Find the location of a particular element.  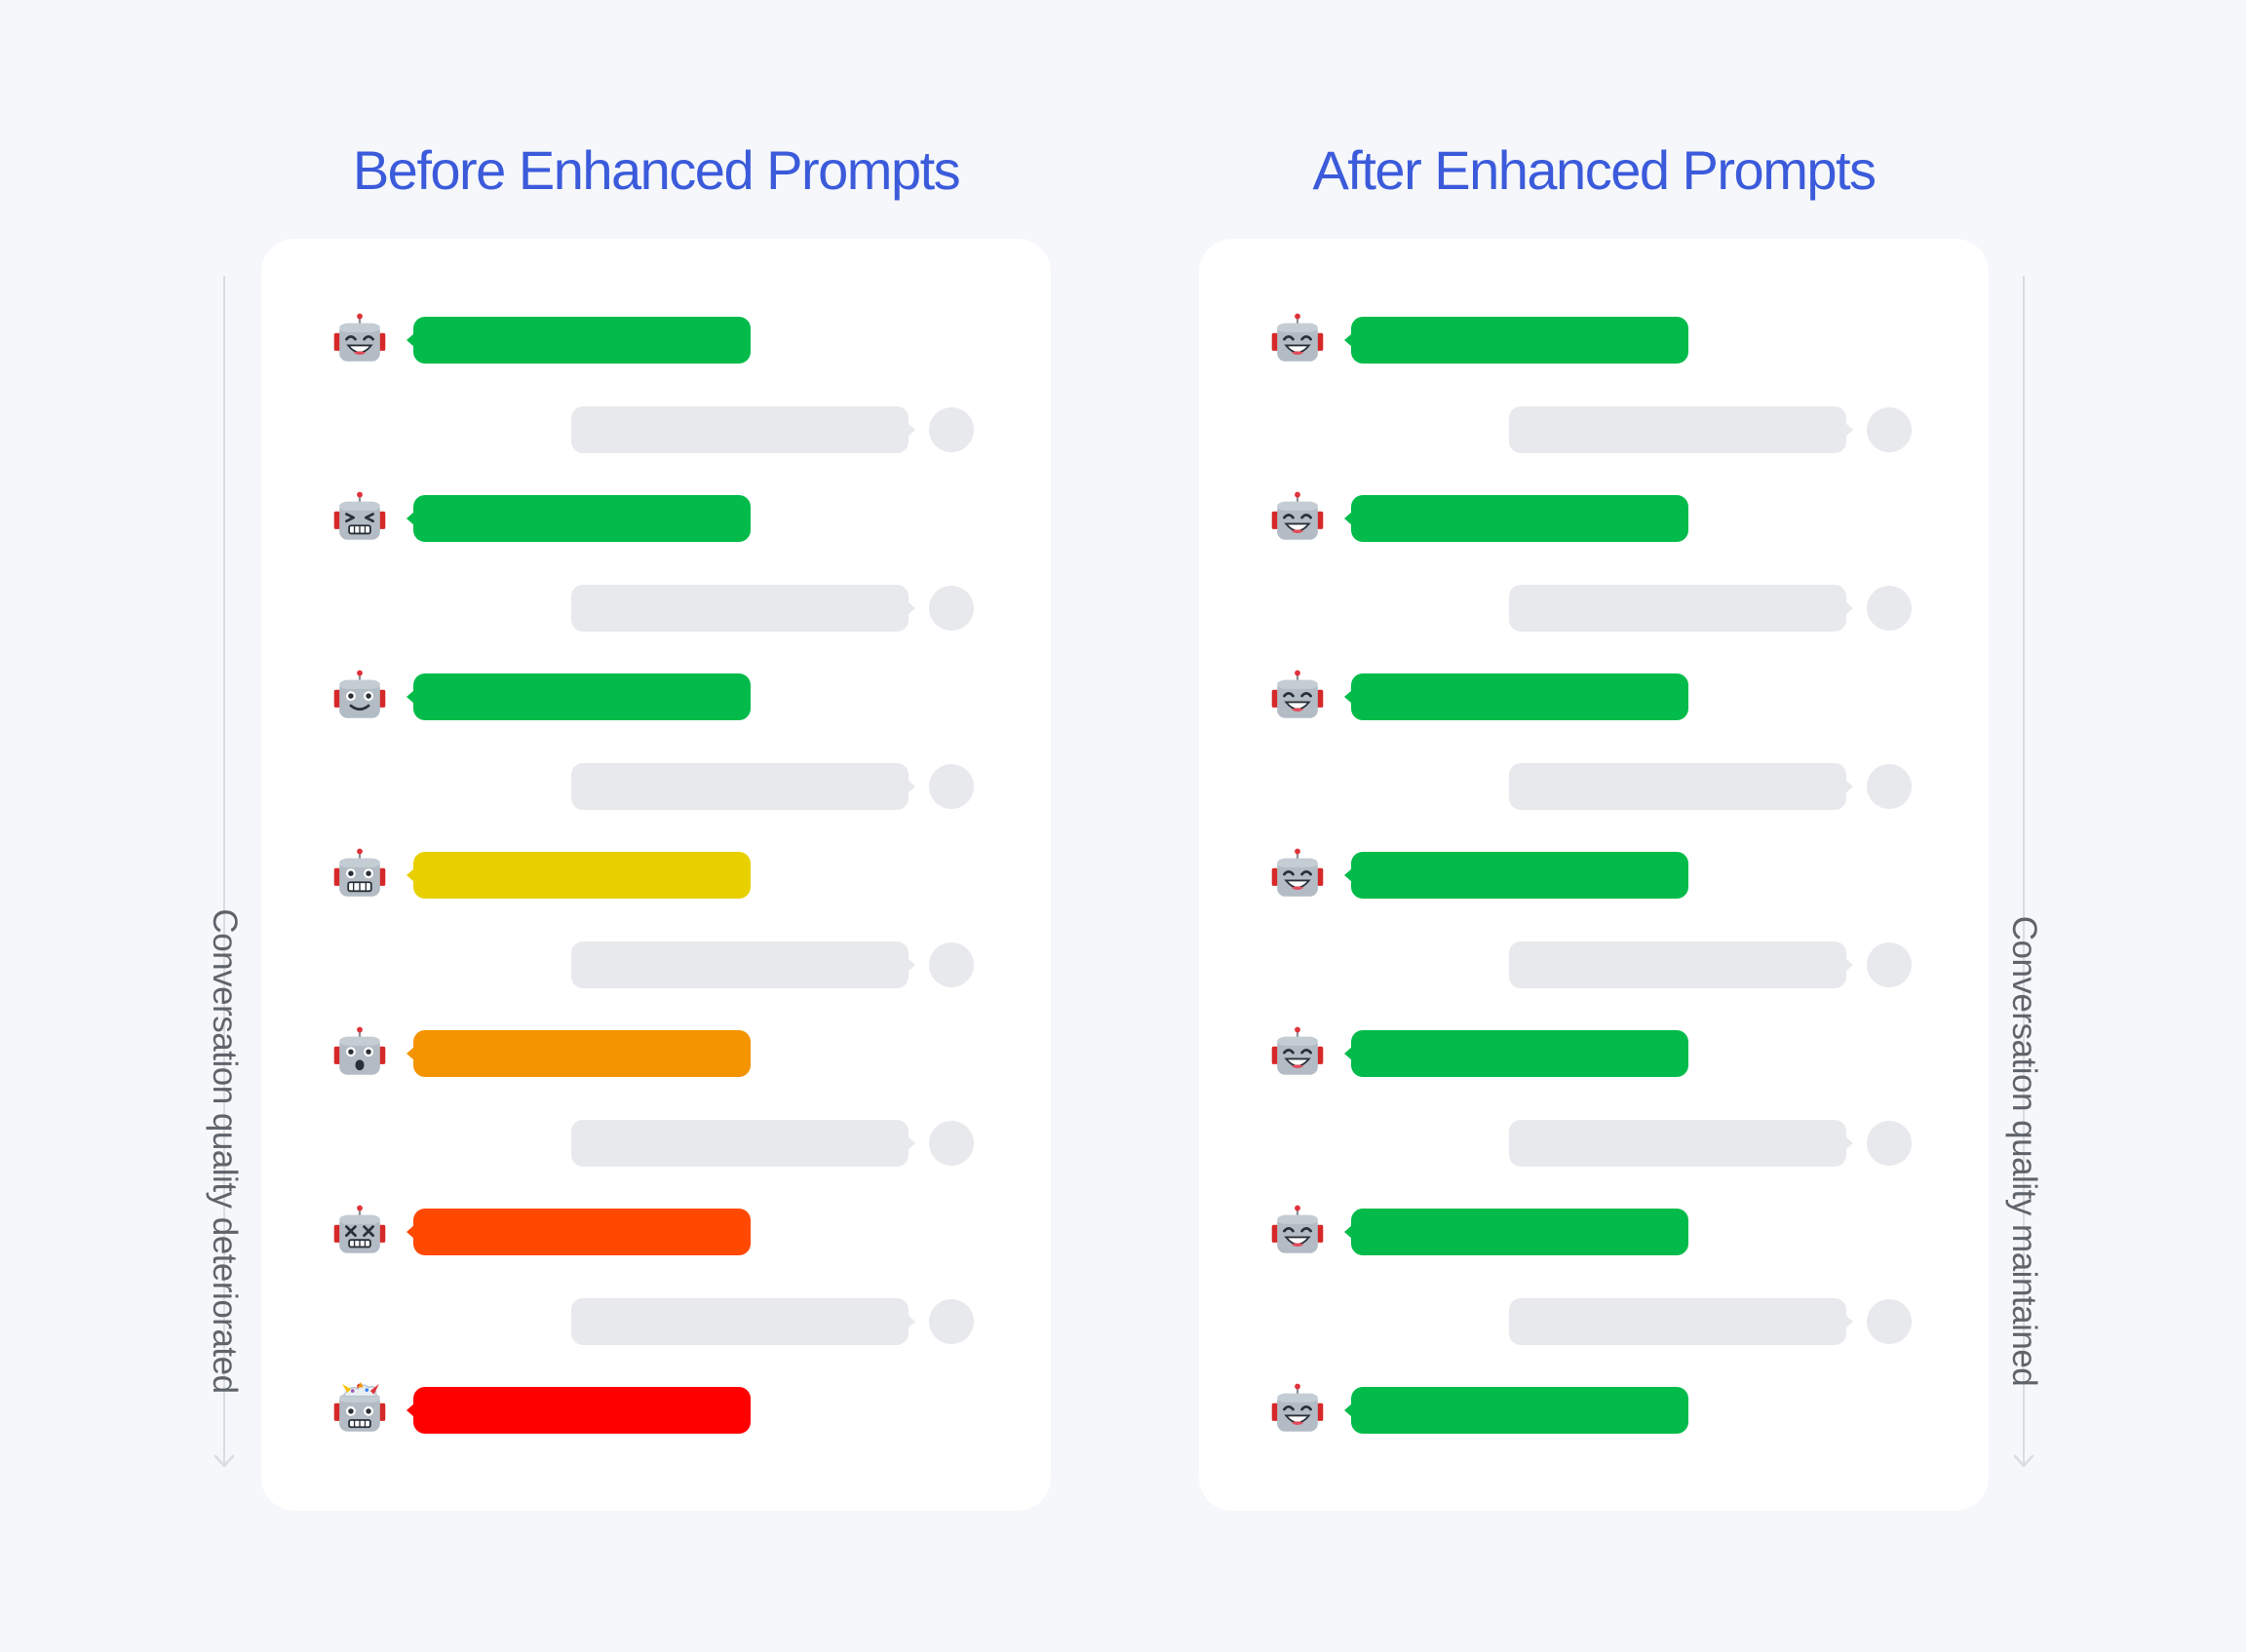

robot-exploding-icon is located at coordinates (359, 1407).